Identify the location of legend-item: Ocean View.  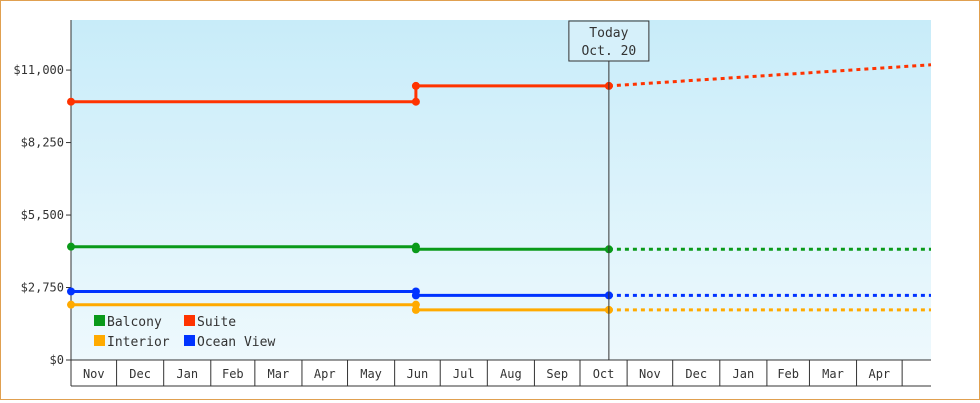
(229, 342).